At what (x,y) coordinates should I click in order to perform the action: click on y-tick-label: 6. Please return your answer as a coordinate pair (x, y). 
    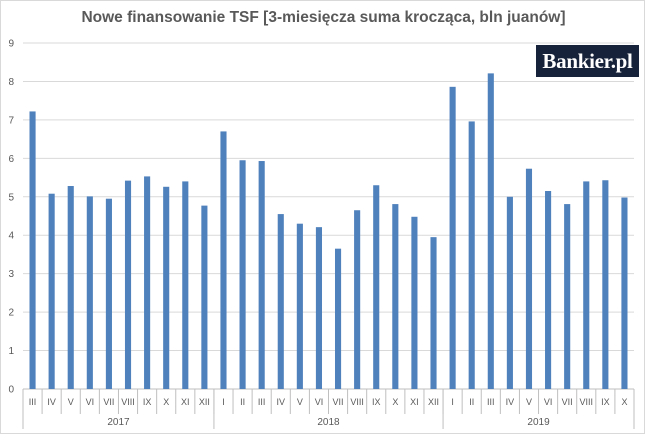
    Looking at the image, I should click on (11, 159).